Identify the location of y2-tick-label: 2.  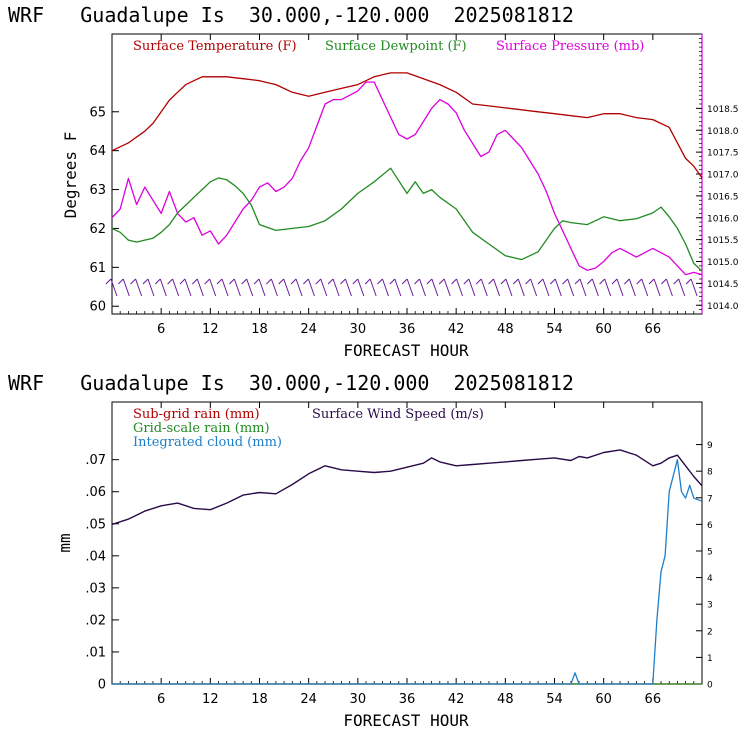
(710, 632).